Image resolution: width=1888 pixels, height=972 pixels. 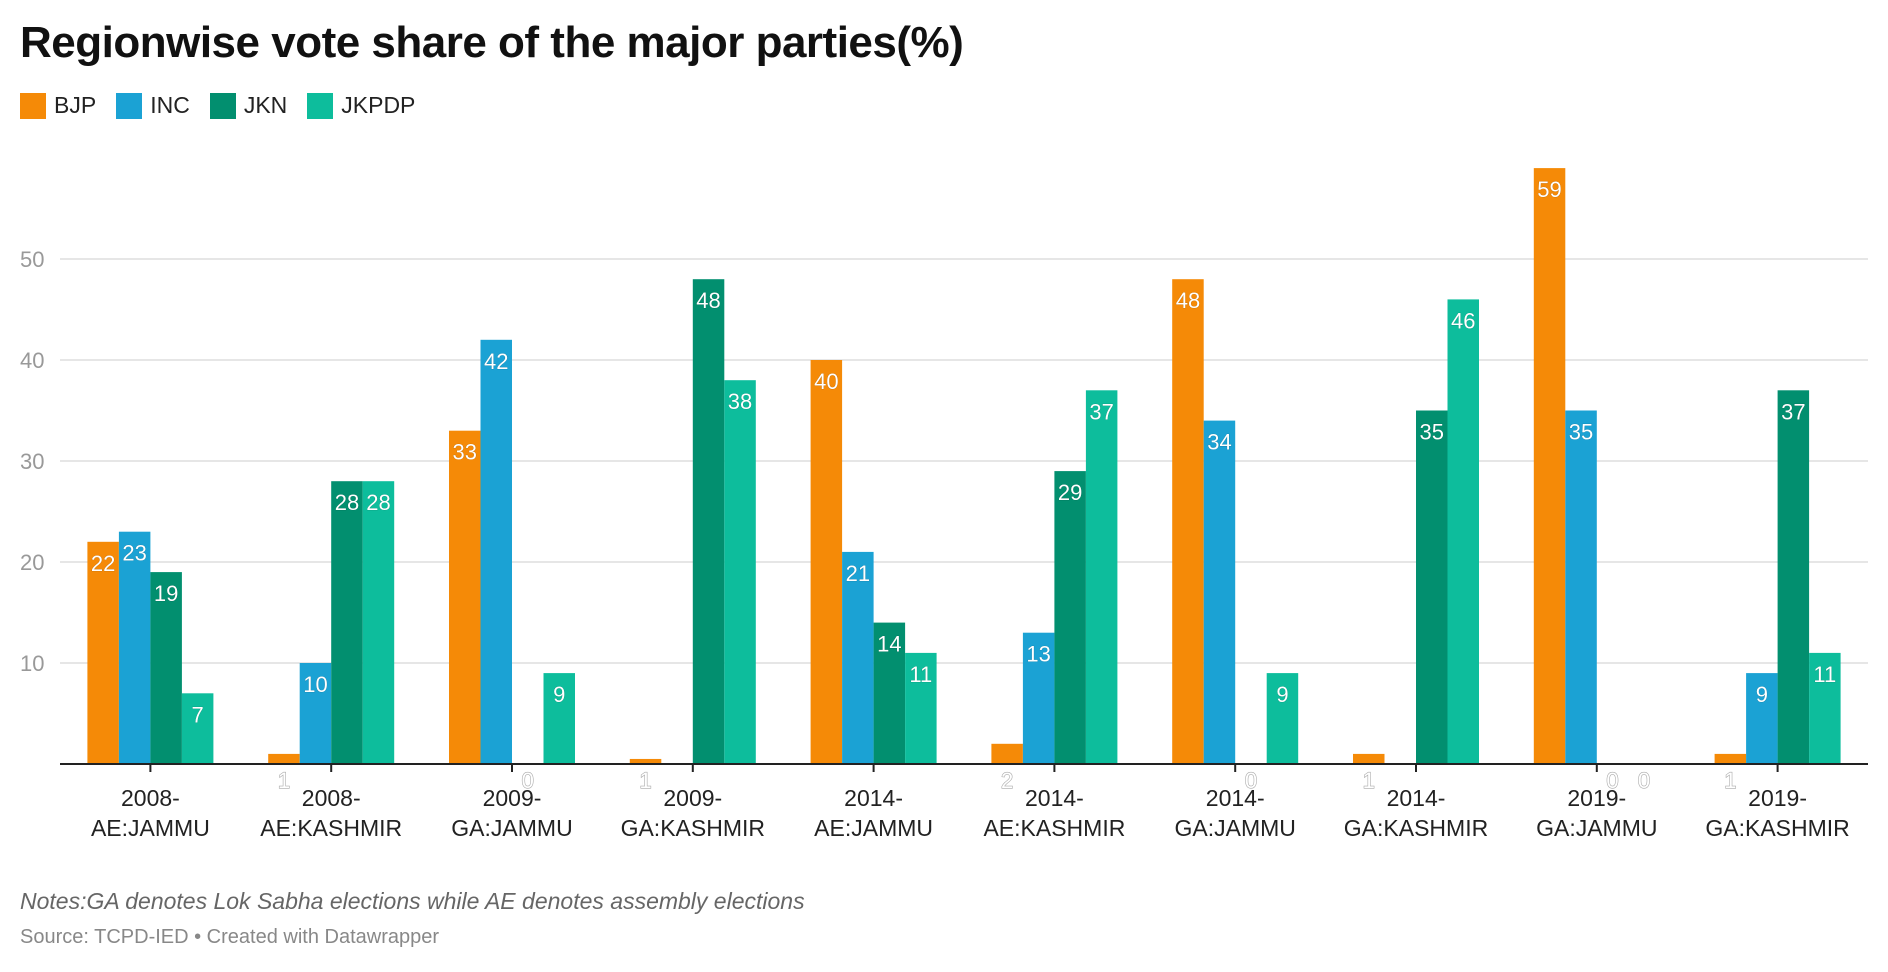 I want to click on chart-legend: BJP INC JKN JKPDP, so click(x=217, y=105).